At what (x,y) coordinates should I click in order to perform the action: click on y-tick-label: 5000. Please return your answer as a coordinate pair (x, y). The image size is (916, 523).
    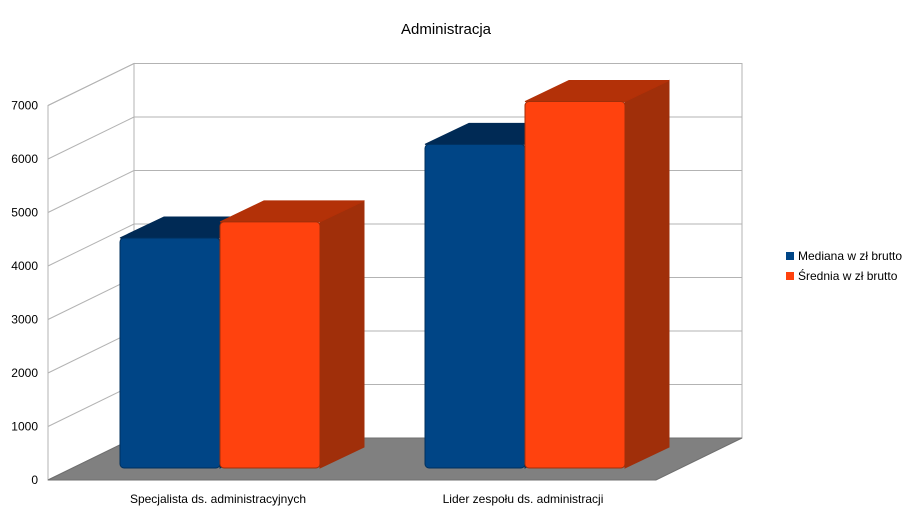
    Looking at the image, I should click on (24, 213).